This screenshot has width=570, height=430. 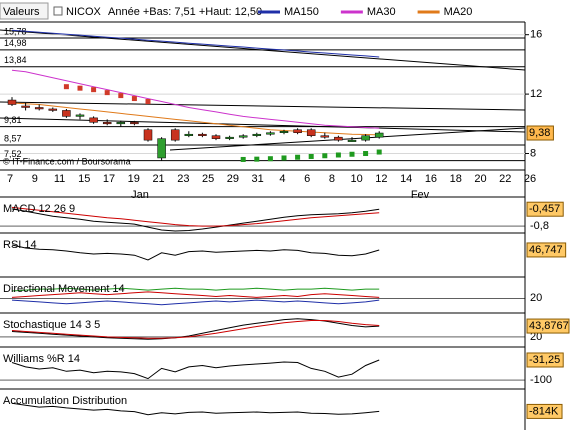 I want to click on last-value-label: -31,25, so click(x=544, y=360).